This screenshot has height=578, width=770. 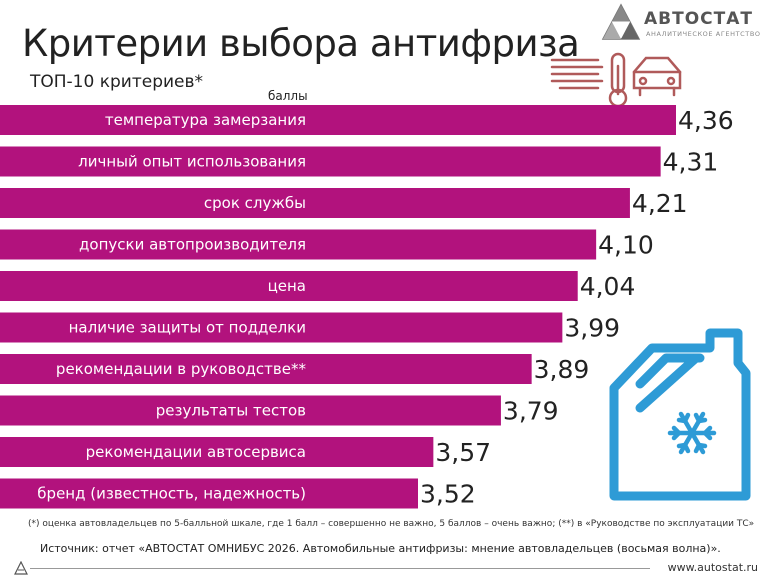 I want to click on category-label: рекомендации в руководстве**, so click(x=181, y=369).